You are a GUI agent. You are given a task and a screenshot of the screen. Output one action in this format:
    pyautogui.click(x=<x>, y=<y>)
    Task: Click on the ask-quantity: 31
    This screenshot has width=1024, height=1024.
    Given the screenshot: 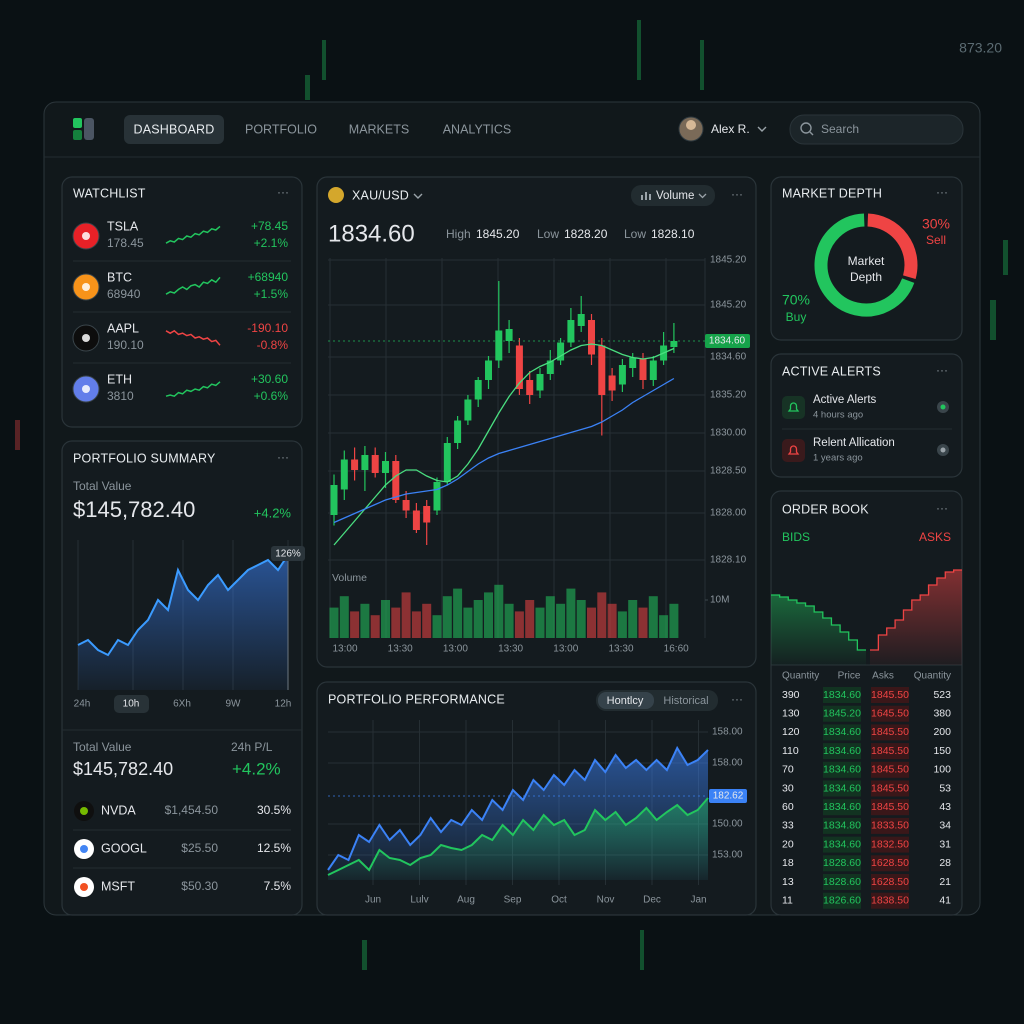 What is the action you would take?
    pyautogui.click(x=945, y=844)
    